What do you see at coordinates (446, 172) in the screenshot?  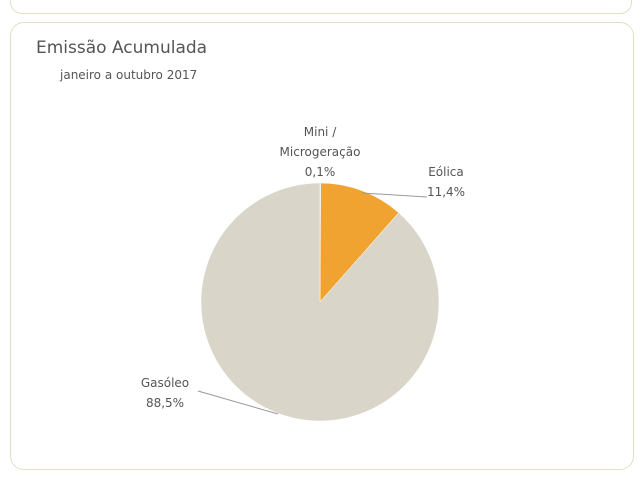 I see `slice-label: Eólica` at bounding box center [446, 172].